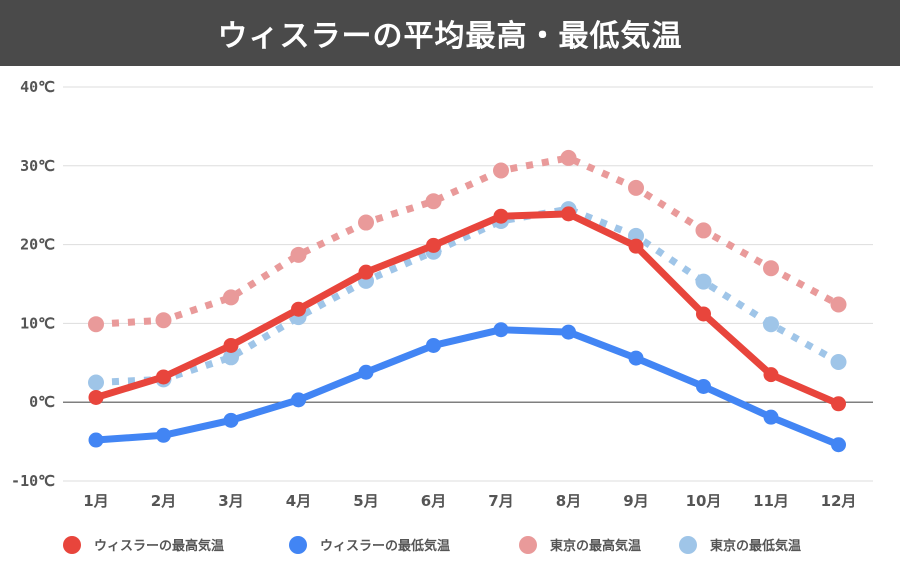 This screenshot has height=578, width=900. Describe the element at coordinates (450, 33) in the screenshot. I see `chart-title: ウィスラーの平均最高・最低気温` at that location.